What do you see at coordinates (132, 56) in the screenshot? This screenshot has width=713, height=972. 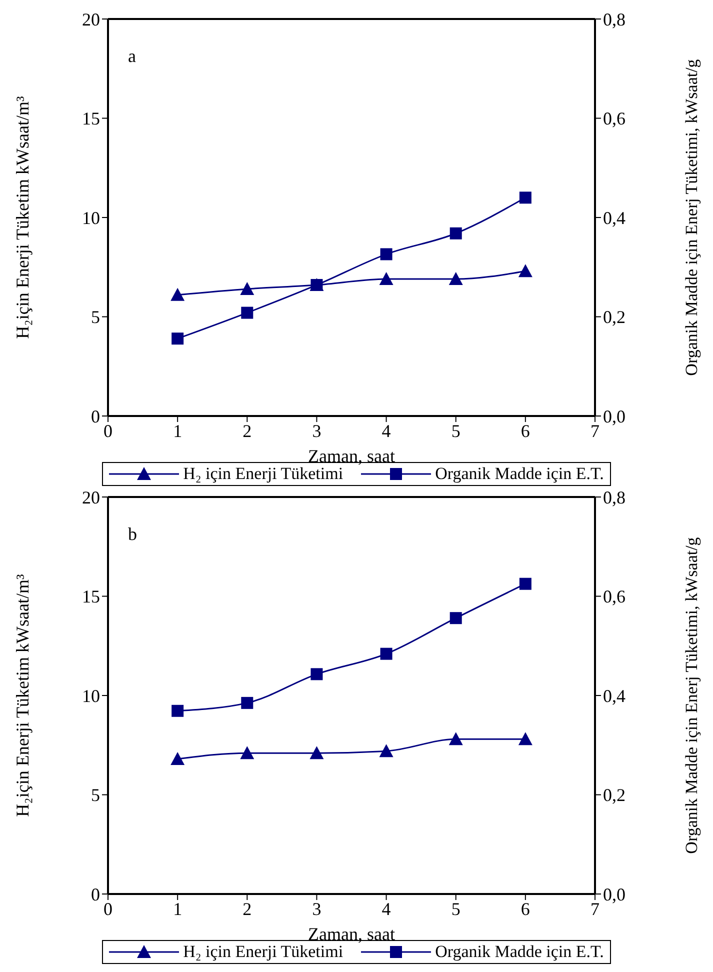 I see `annotation: a` at bounding box center [132, 56].